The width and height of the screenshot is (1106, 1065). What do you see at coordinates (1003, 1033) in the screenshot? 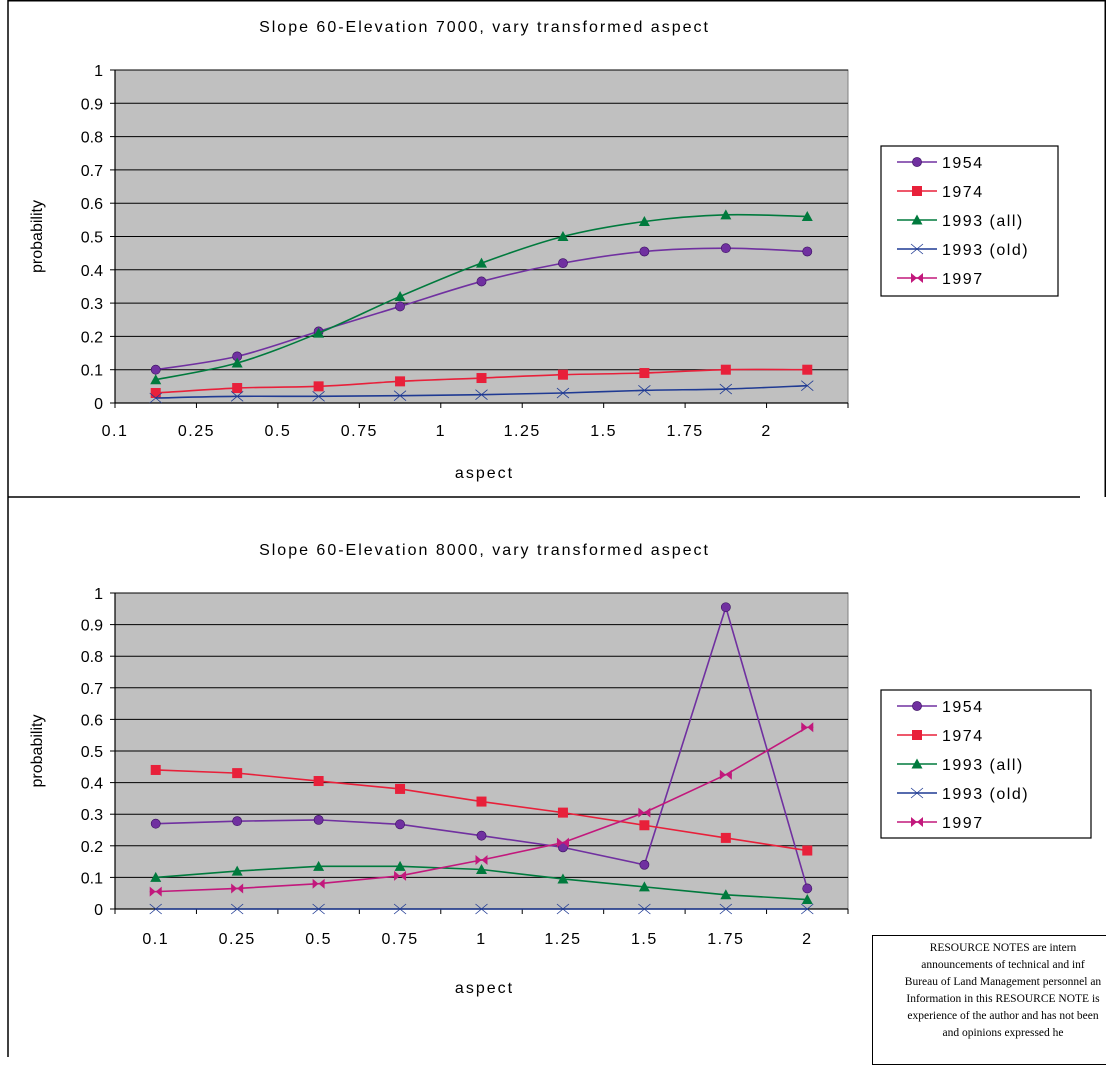
I see `notice-line: and opinions expressed he` at bounding box center [1003, 1033].